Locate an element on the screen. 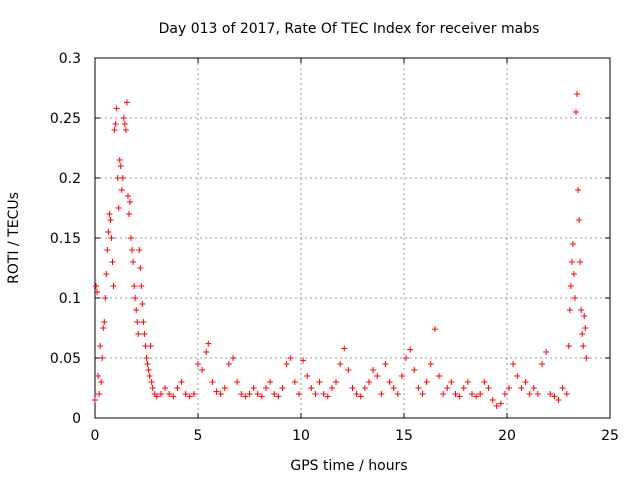  y-axis-label: ROTI / TECUs is located at coordinates (14, 238).